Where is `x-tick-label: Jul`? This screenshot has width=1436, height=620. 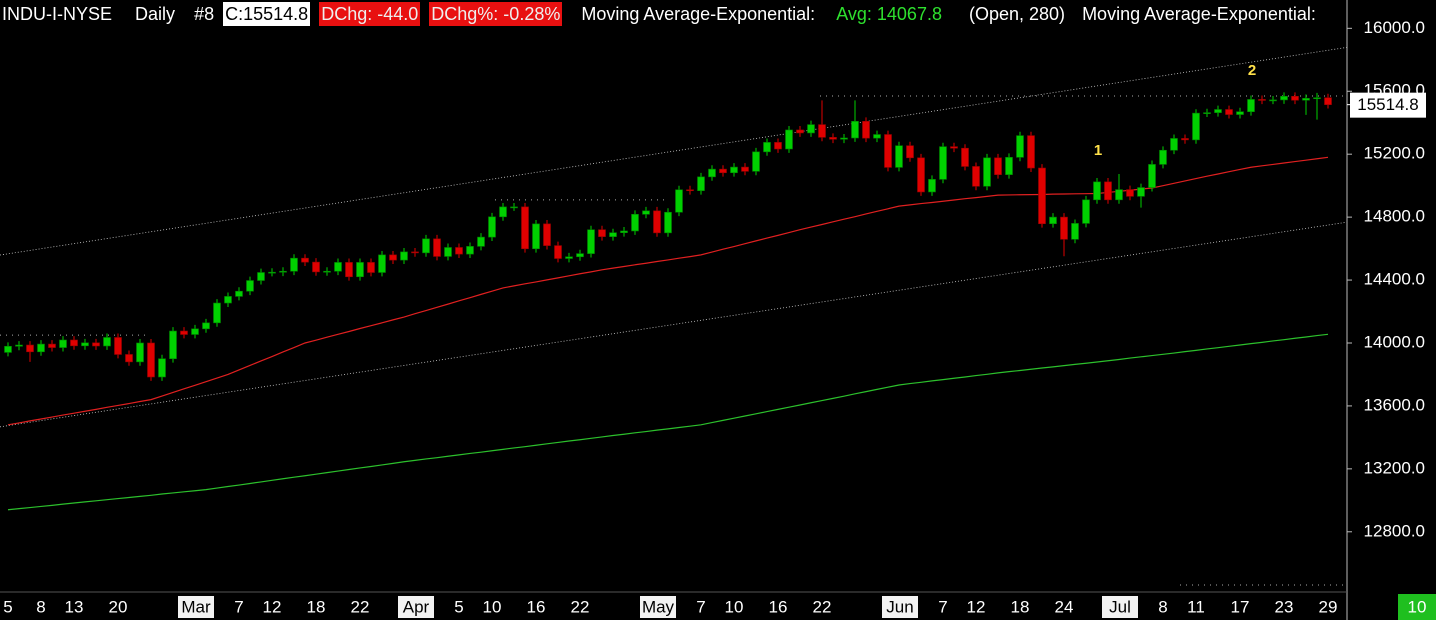 x-tick-label: Jul is located at coordinates (1120, 606).